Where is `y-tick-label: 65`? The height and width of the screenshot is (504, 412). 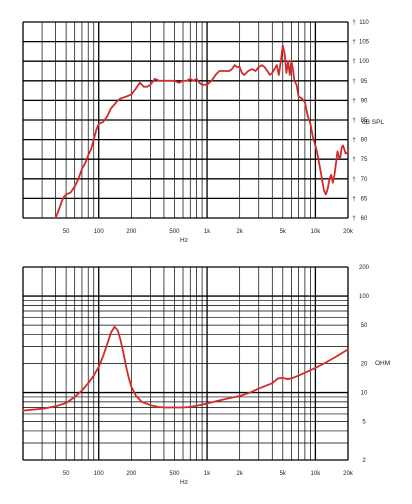 y-tick-label: 65 is located at coordinates (364, 199).